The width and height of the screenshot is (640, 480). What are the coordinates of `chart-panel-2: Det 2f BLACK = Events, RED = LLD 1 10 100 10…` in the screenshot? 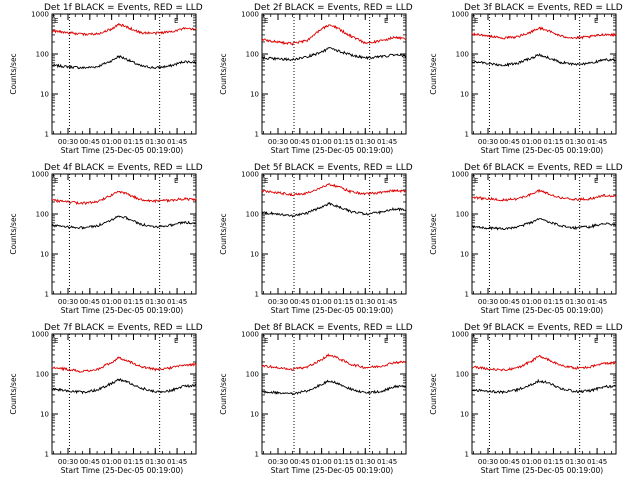 It's located at (316, 79).